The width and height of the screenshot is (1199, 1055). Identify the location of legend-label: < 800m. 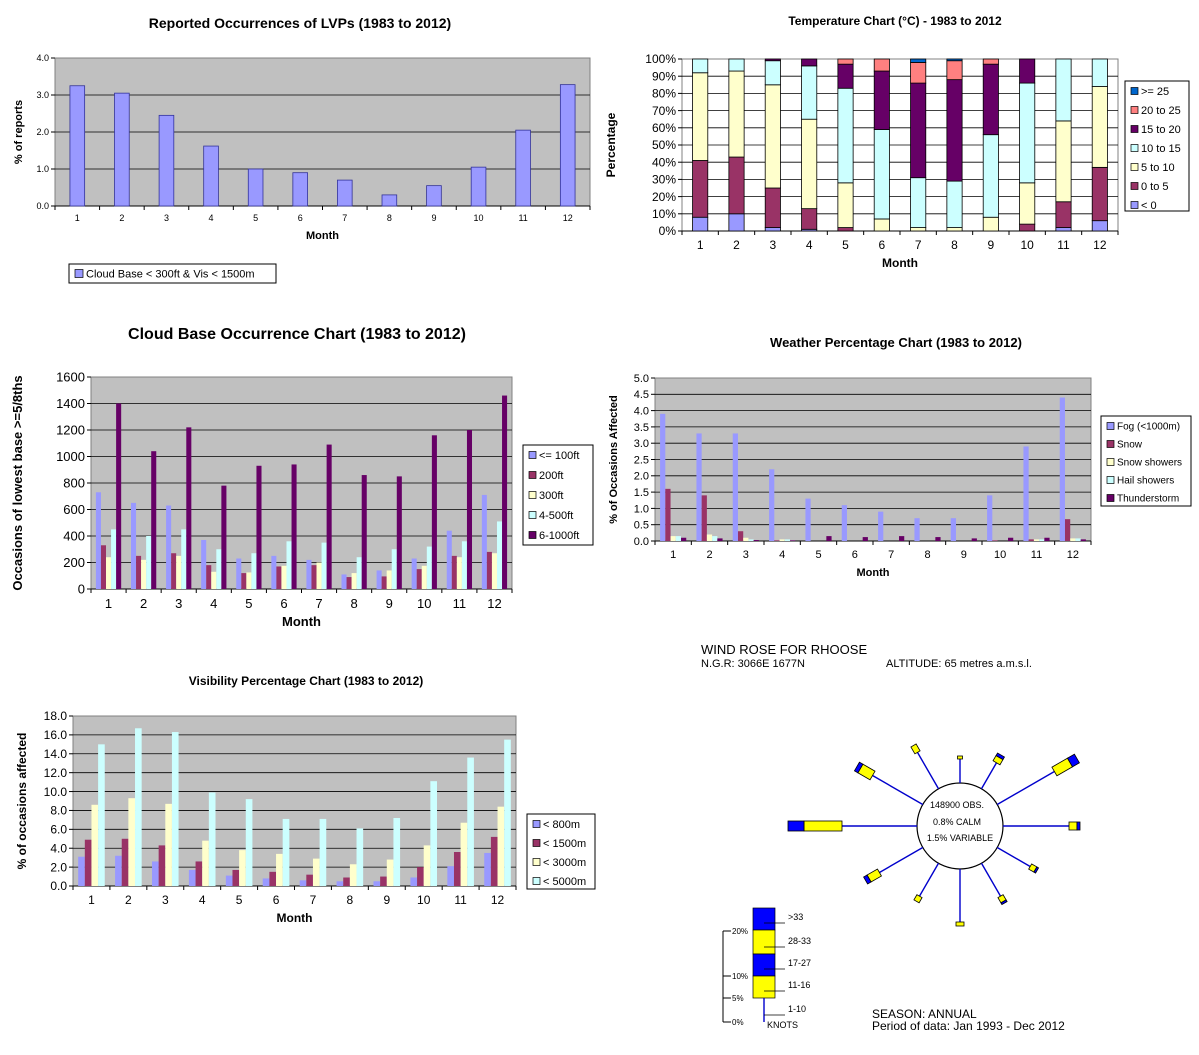
(561, 825).